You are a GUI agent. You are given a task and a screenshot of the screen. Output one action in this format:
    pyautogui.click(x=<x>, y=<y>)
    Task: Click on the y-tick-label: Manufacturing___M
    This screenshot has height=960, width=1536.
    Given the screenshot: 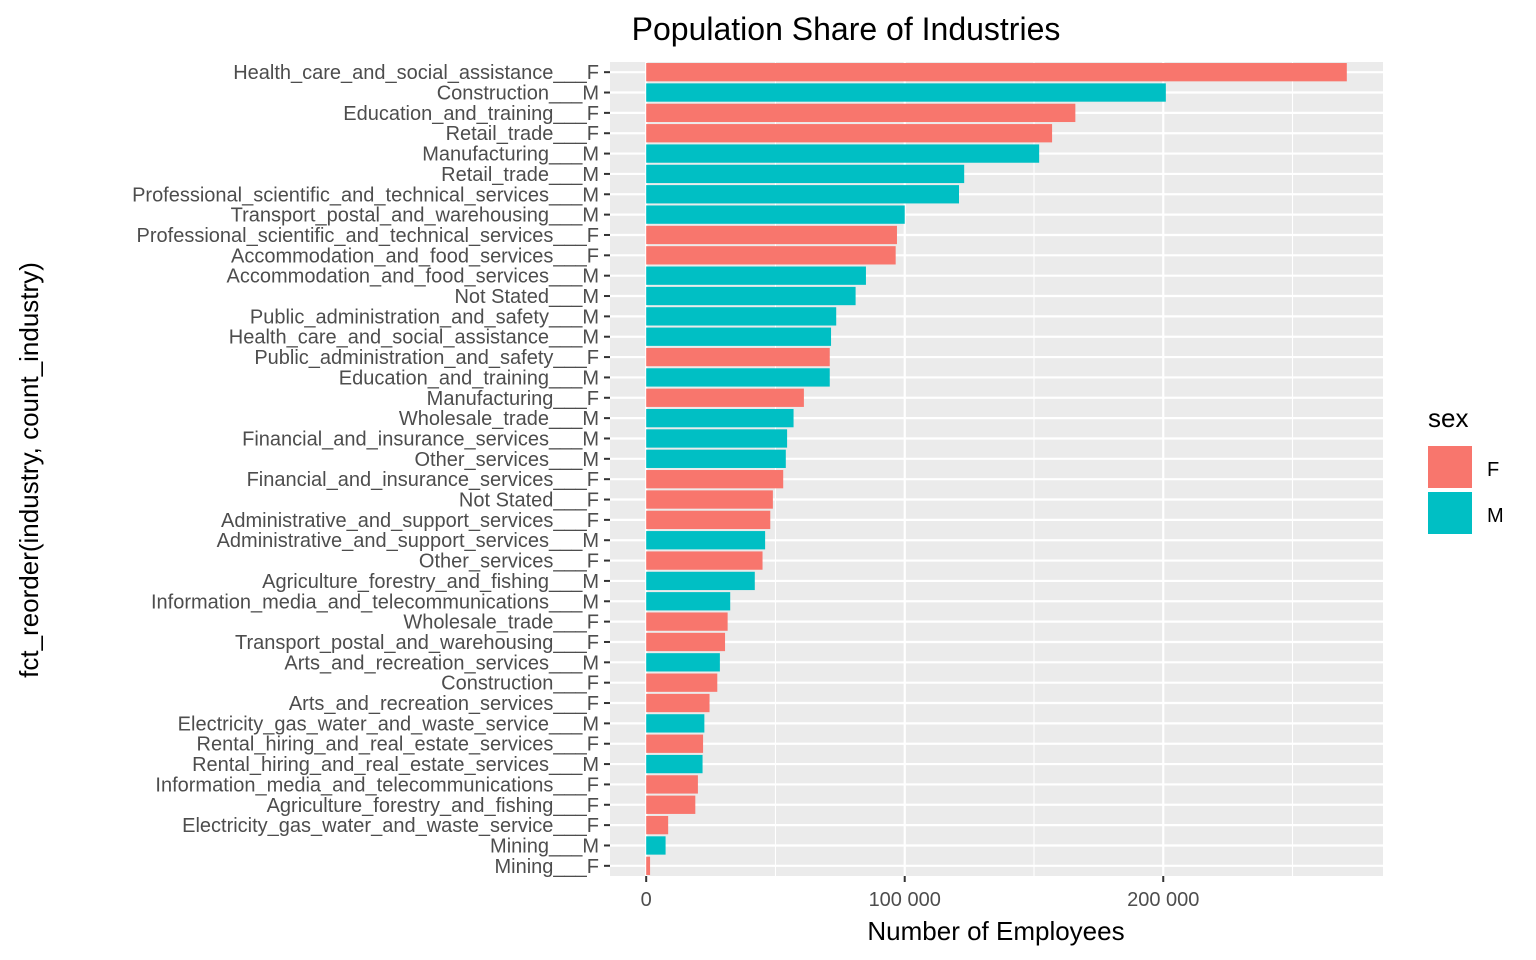 What is the action you would take?
    pyautogui.click(x=510, y=155)
    